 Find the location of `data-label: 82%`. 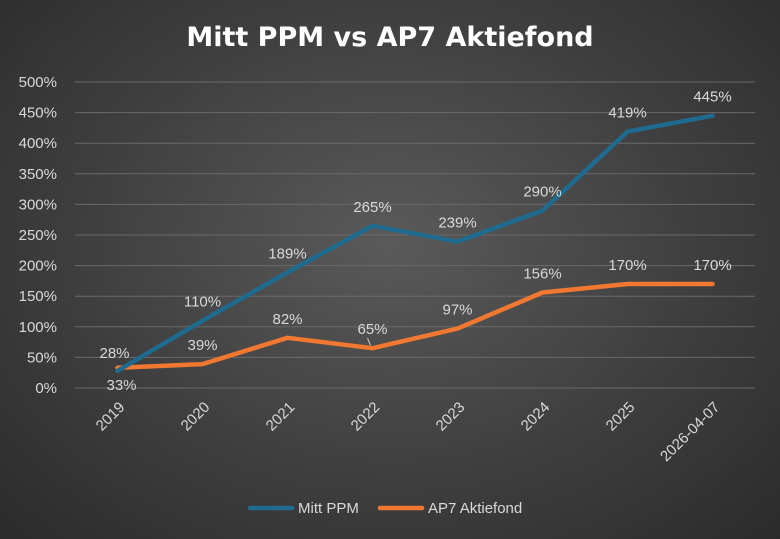

data-label: 82% is located at coordinates (287, 319).